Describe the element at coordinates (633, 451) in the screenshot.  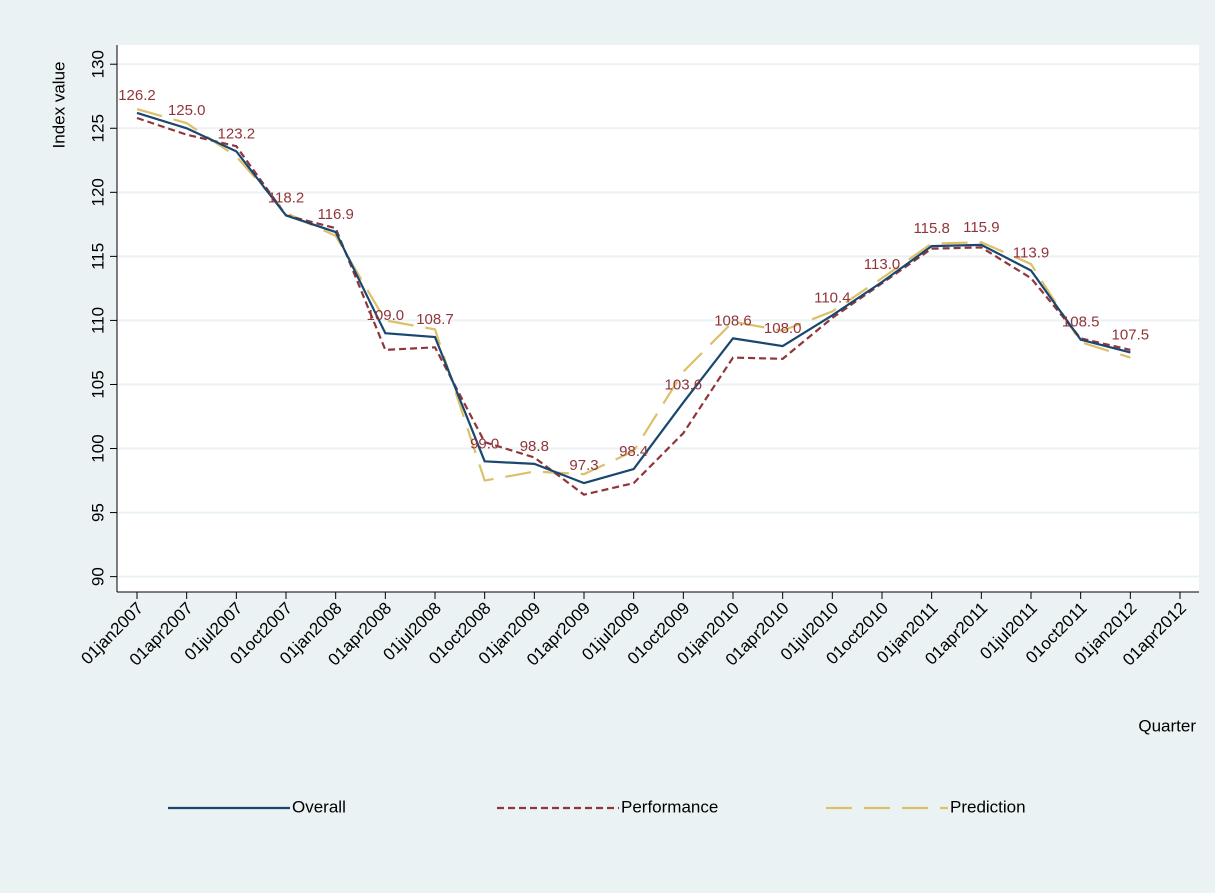
I see `data-label: 98.4` at that location.